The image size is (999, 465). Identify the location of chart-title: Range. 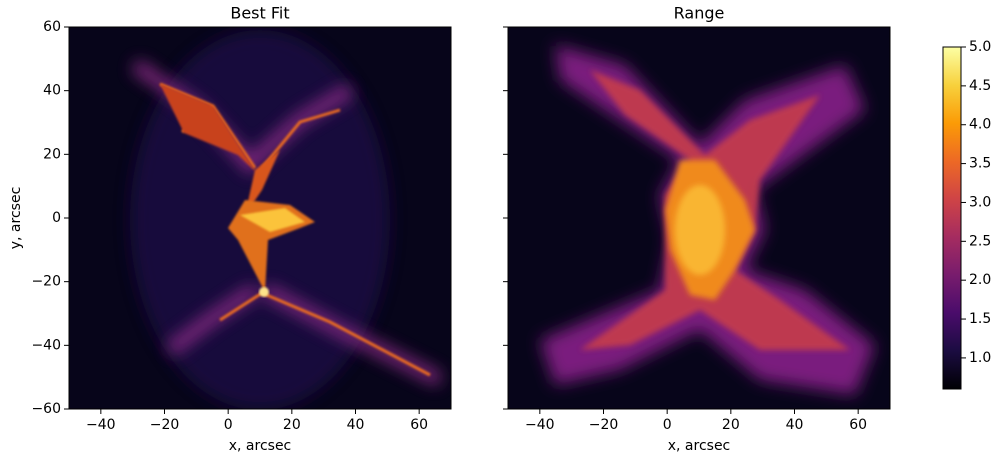
(699, 13).